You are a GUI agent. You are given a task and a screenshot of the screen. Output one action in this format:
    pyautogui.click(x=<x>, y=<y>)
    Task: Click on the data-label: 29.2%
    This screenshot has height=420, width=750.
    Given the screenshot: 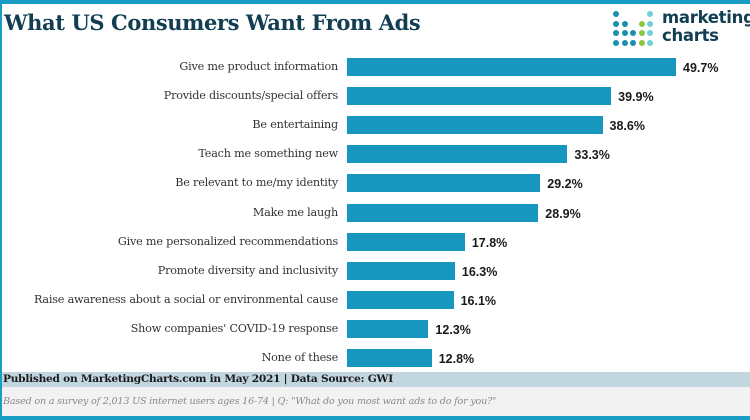 What is the action you would take?
    pyautogui.click(x=565, y=184)
    